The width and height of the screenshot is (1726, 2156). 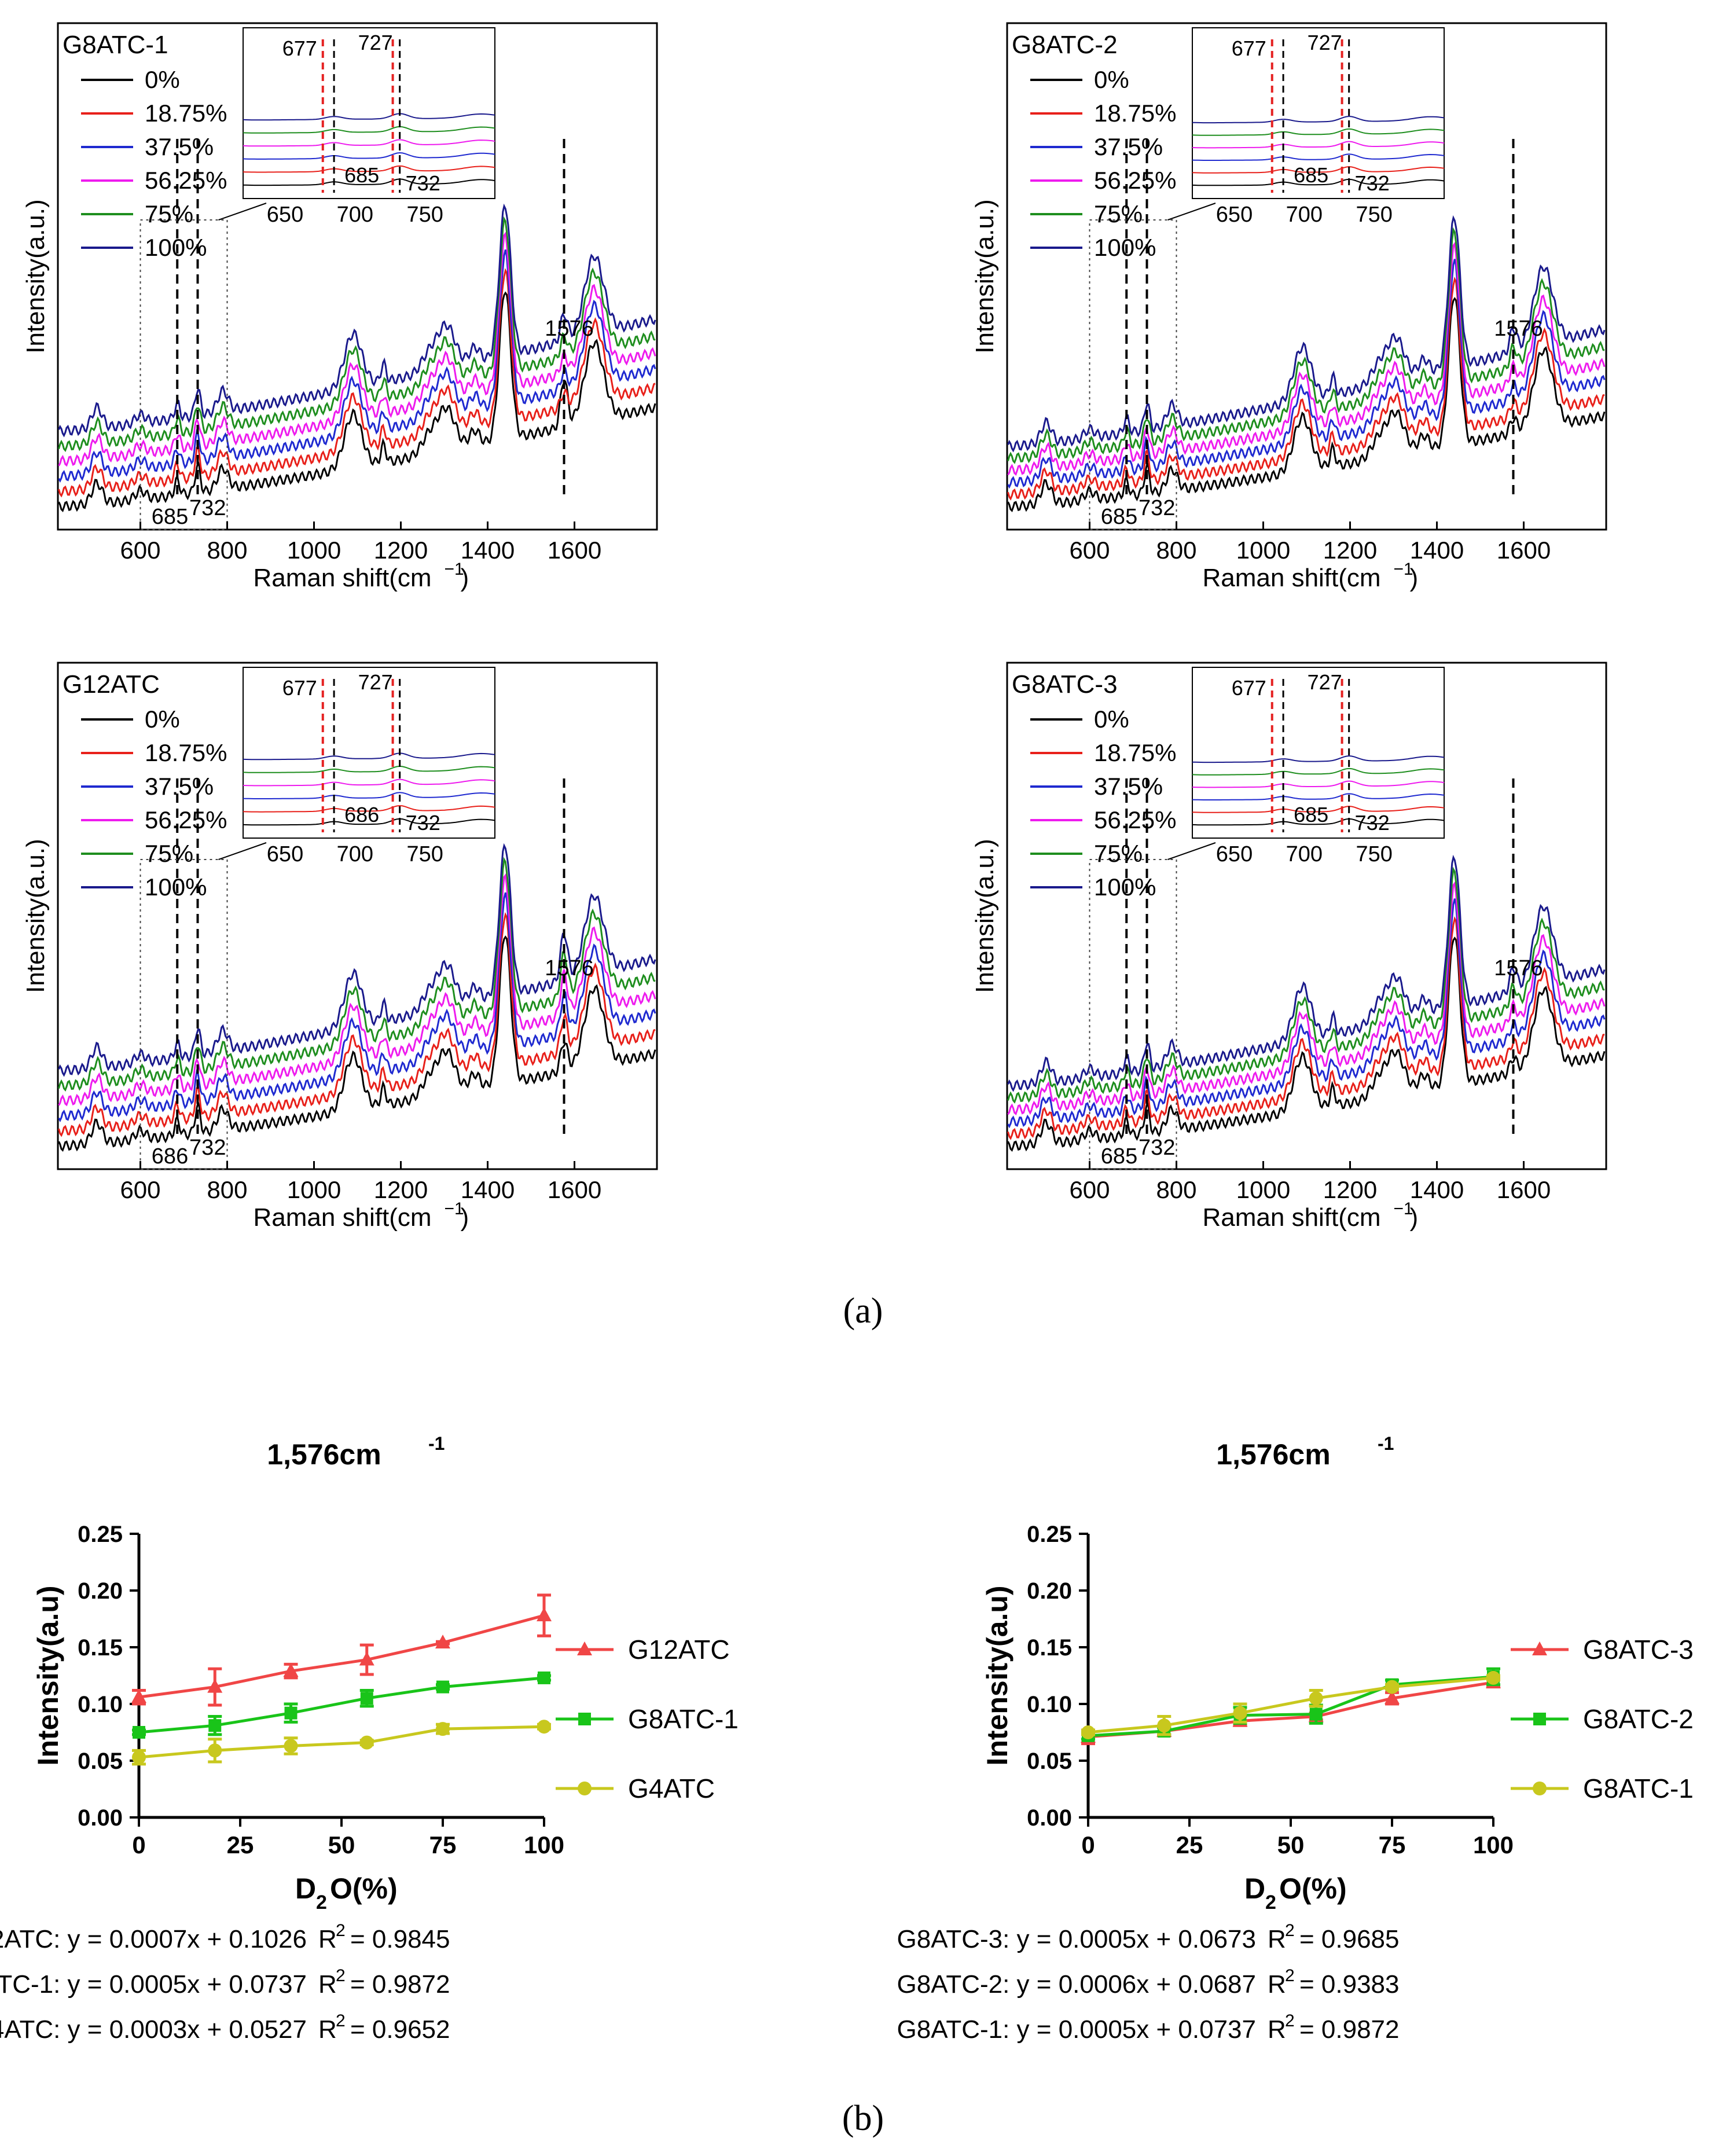 I want to click on y-tick-label: 0.15, so click(x=1049, y=1648).